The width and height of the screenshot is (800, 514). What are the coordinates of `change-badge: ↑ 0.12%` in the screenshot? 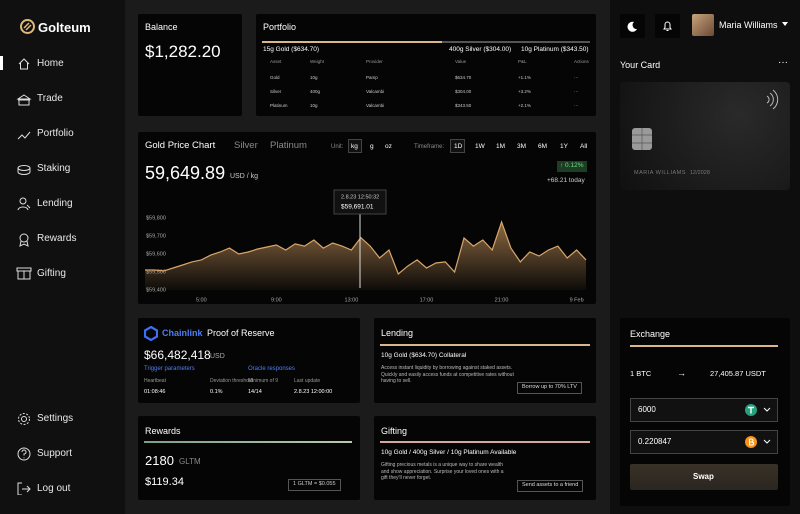 It's located at (572, 166).